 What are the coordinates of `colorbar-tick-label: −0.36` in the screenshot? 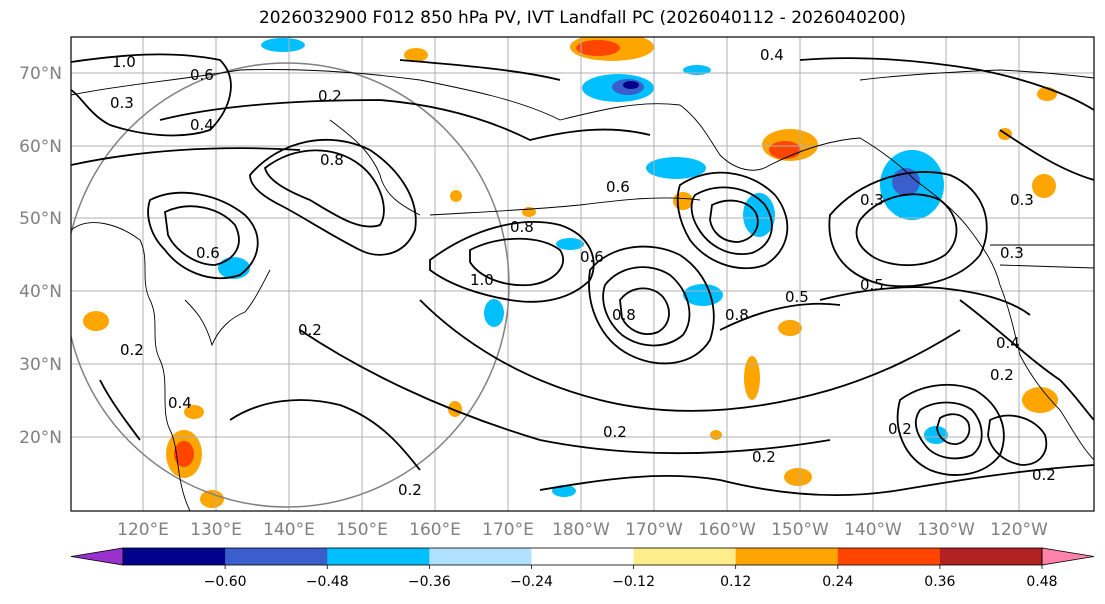 It's located at (429, 582).